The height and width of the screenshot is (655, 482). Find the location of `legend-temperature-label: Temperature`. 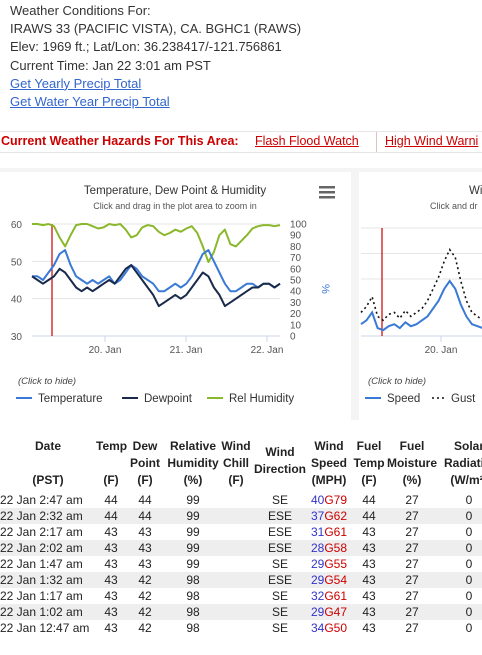

legend-temperature-label: Temperature is located at coordinates (70, 399).